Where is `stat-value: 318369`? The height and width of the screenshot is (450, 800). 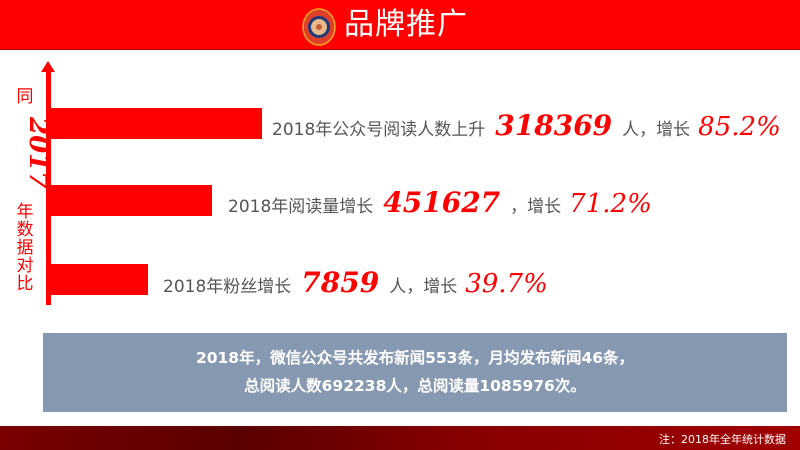 stat-value: 318369 is located at coordinates (554, 125).